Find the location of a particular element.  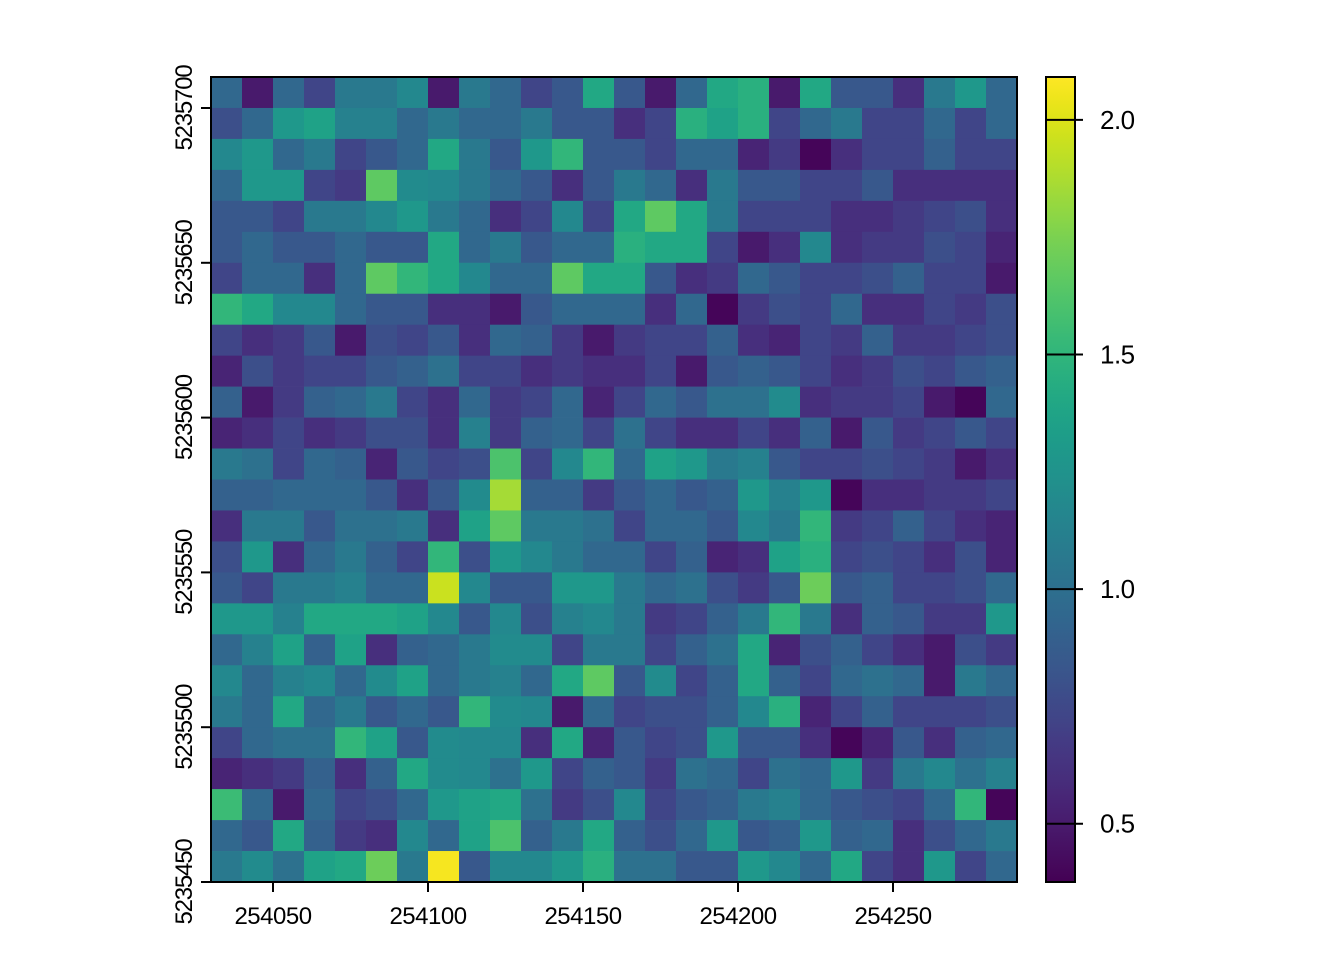

svg-text: 254150 is located at coordinates (582, 916).